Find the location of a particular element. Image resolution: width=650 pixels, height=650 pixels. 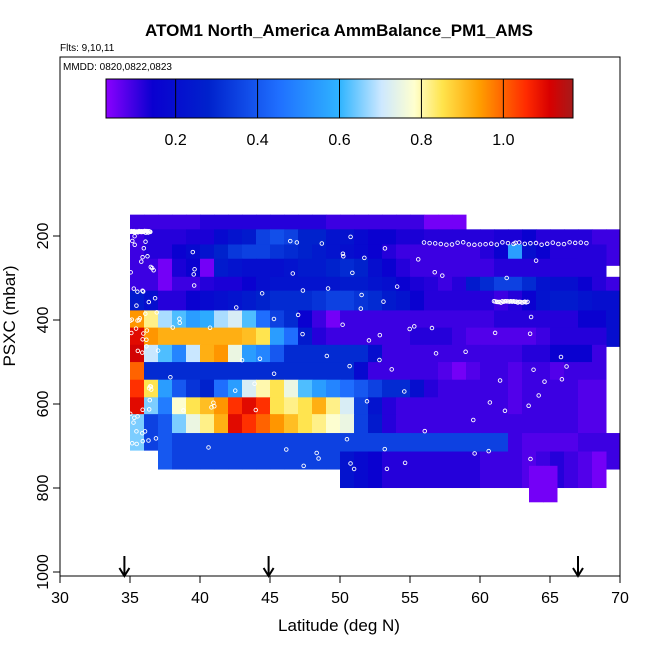

y-tick-label: 600 is located at coordinates (43, 404).